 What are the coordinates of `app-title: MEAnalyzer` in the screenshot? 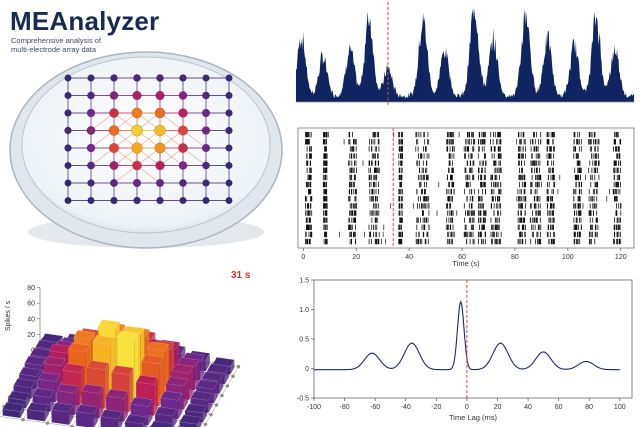 It's located at (85, 21).